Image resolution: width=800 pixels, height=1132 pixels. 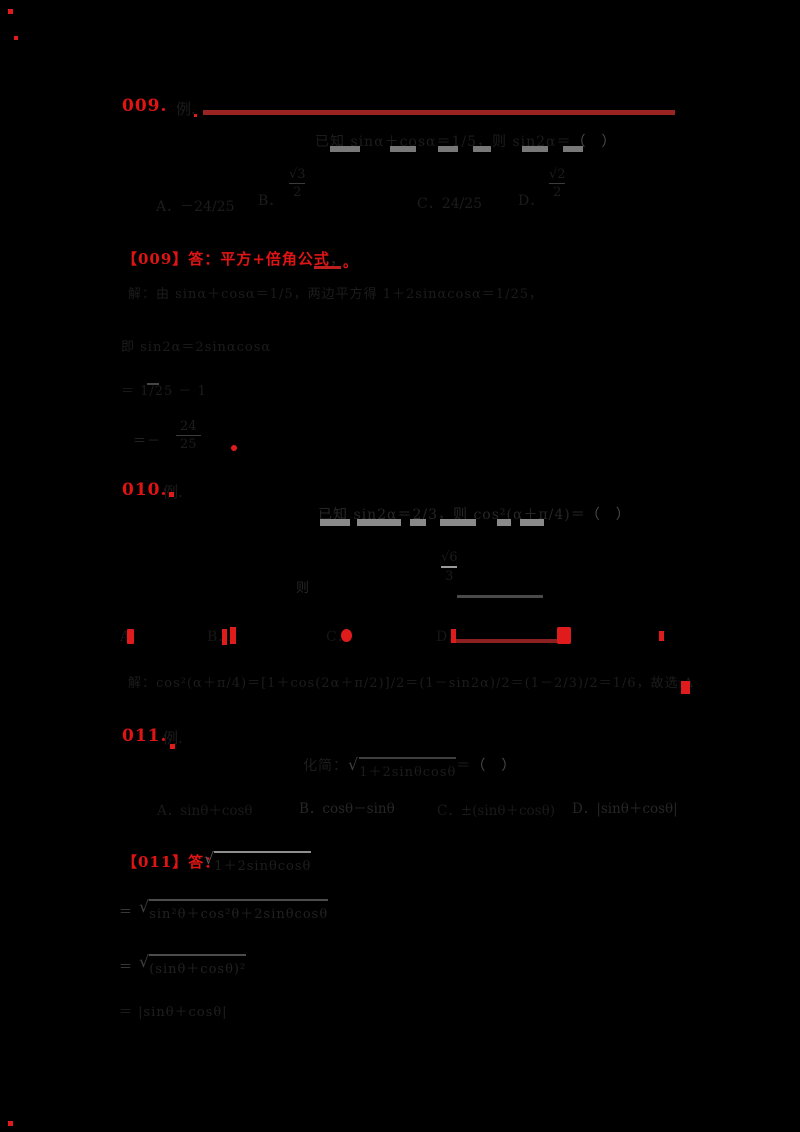 I want to click on step2-radicand: (sinθ＋cosθ)², so click(x=198, y=965).